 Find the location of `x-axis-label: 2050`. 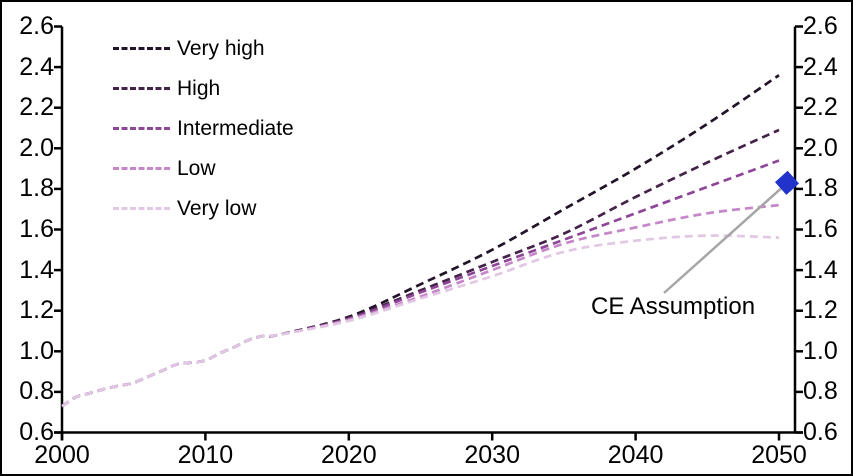

x-axis-label: 2050 is located at coordinates (779, 455).